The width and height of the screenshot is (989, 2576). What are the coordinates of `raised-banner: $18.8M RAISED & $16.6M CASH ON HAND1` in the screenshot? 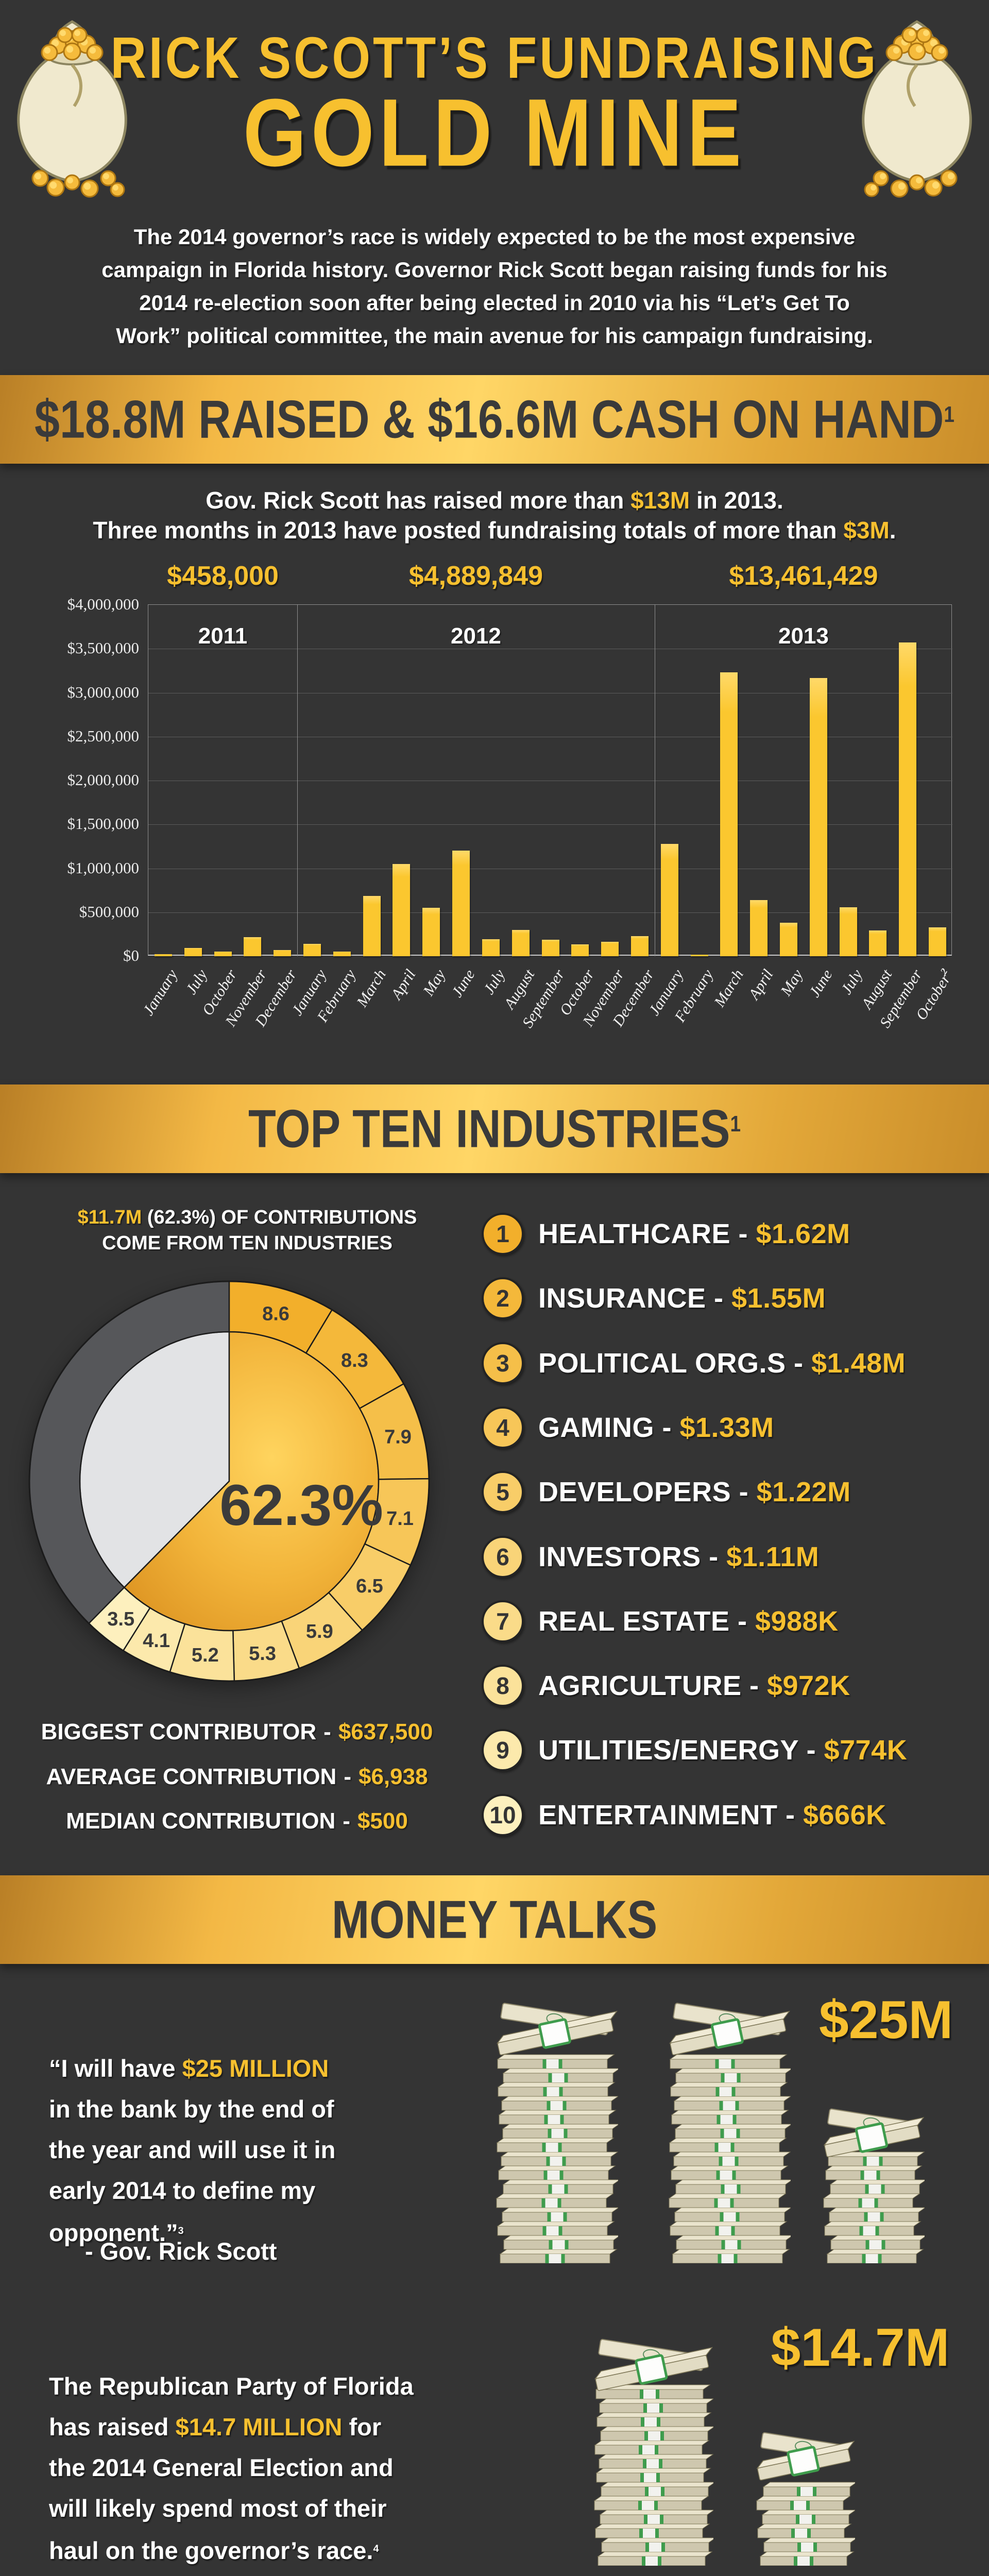 It's located at (494, 419).